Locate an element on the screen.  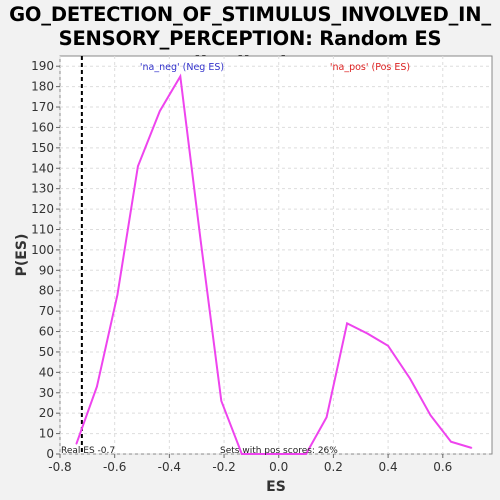
y-tick-label: 60 is located at coordinates (46, 332).